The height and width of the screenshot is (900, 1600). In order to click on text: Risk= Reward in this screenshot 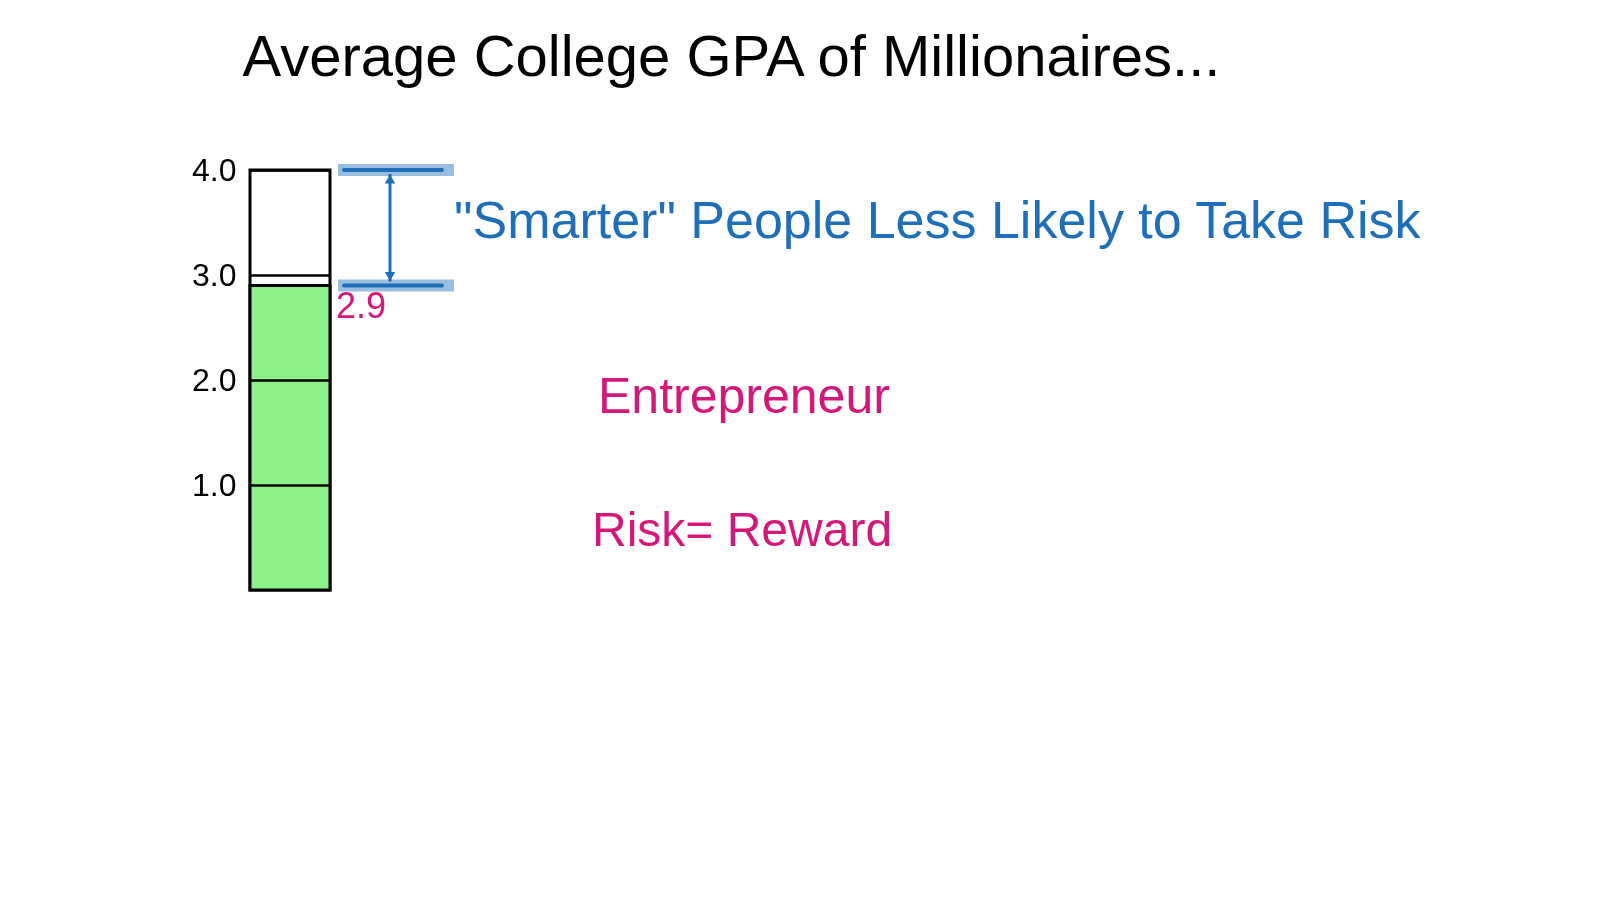, I will do `click(742, 529)`.